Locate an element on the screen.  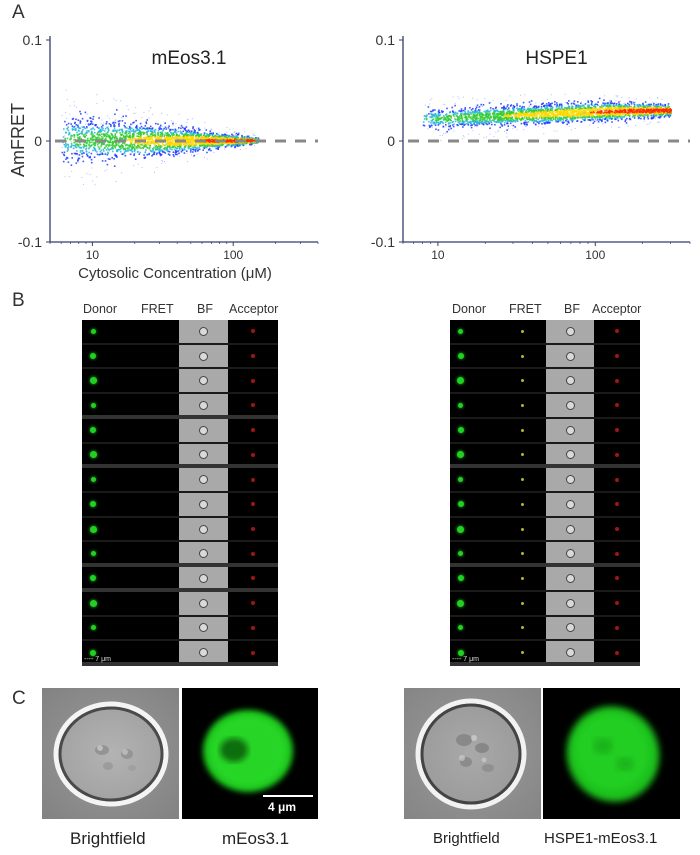
y-tick-label: -0.1 is located at coordinates (30, 242).